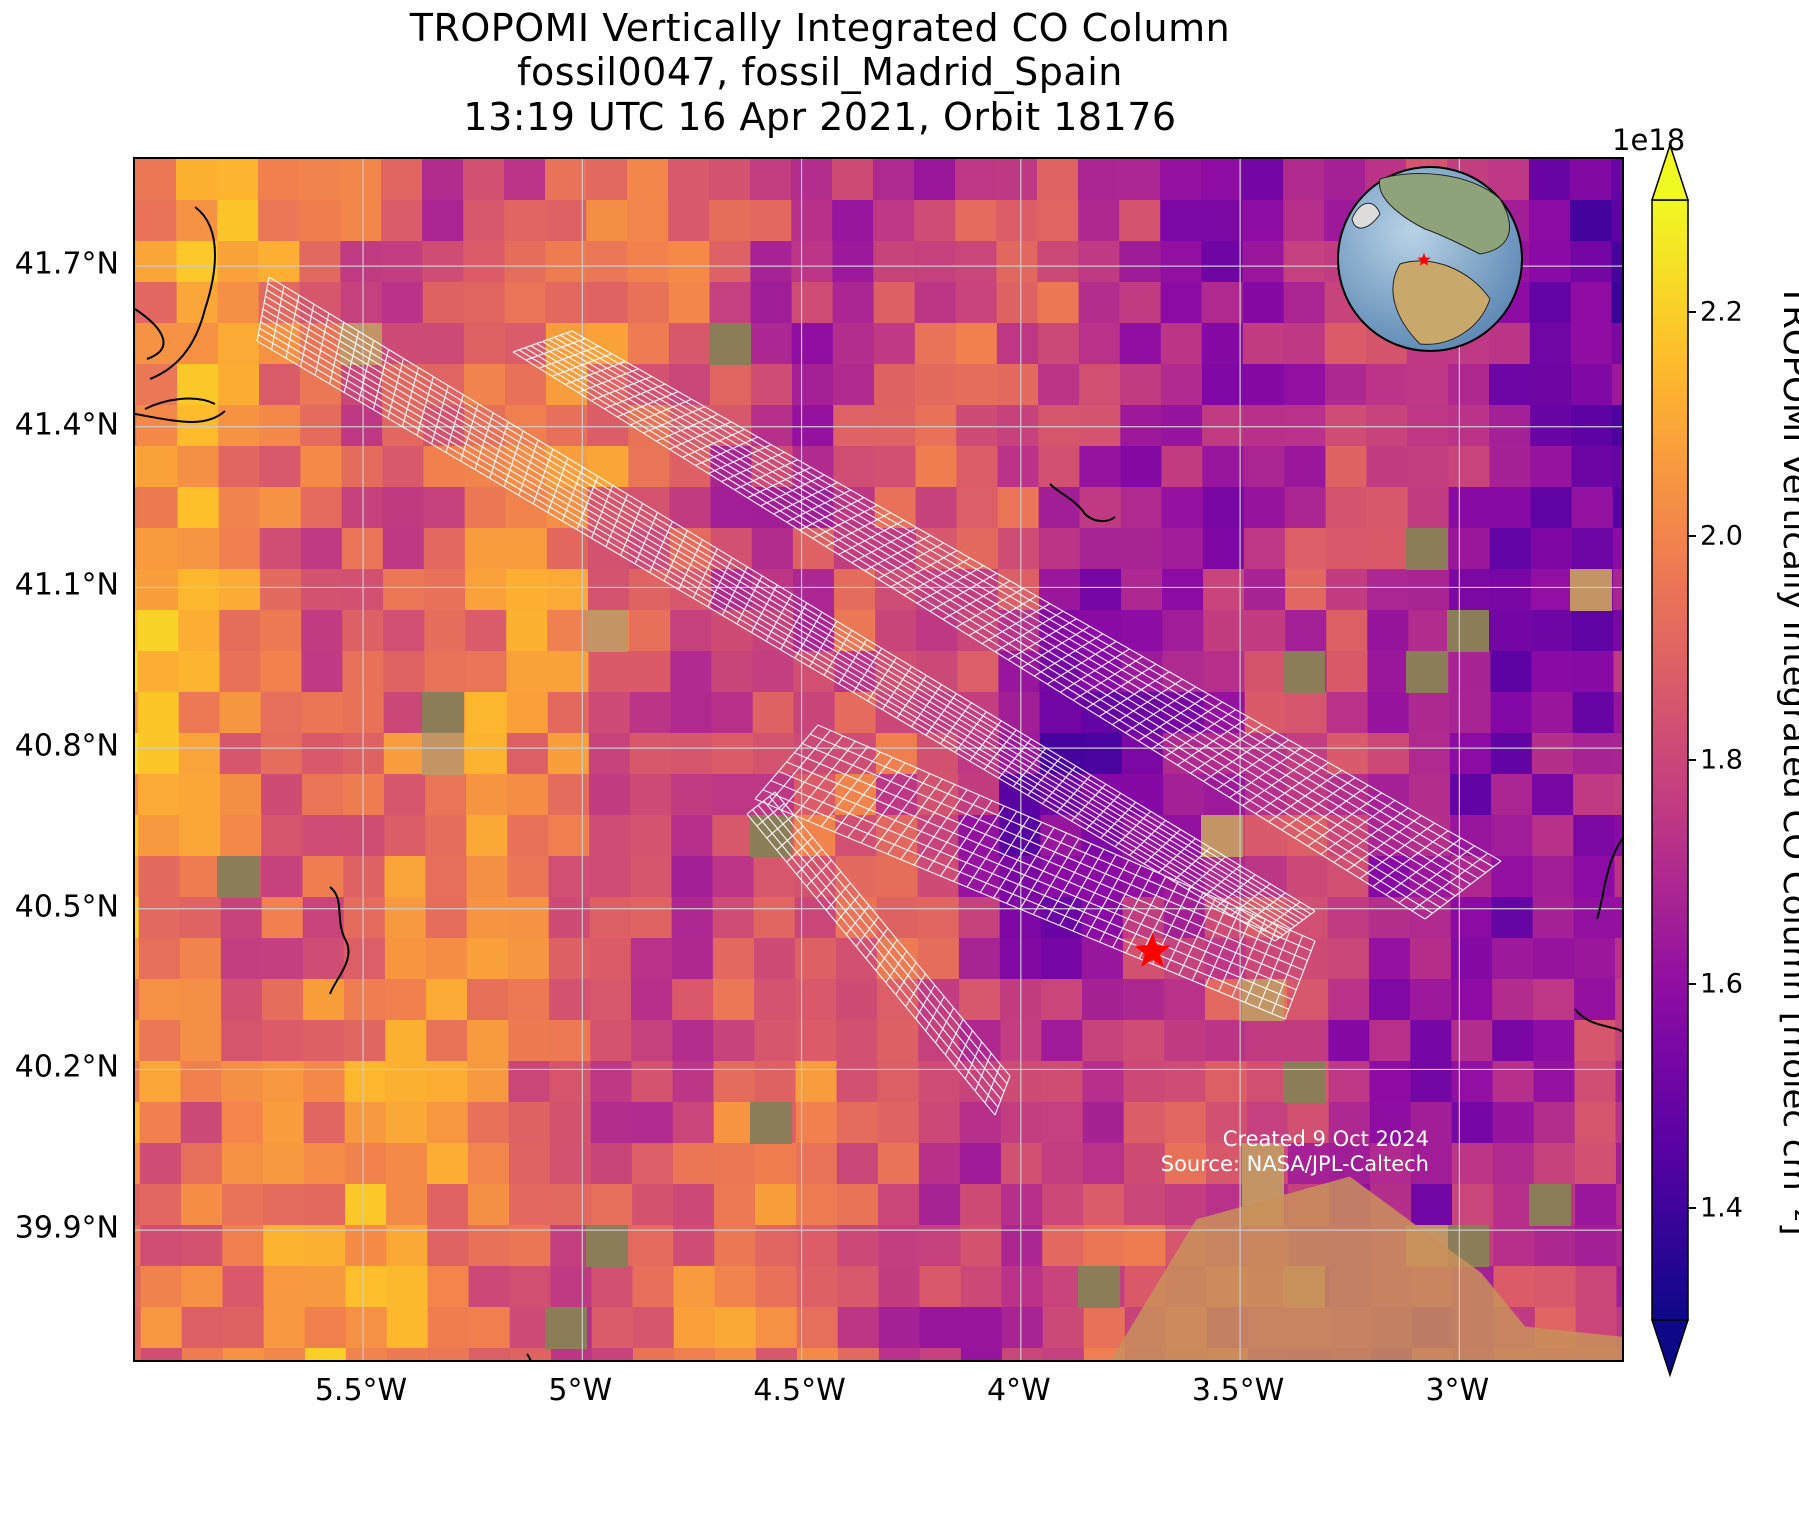 The image size is (1799, 1532). Describe the element at coordinates (66, 907) in the screenshot. I see `latitude-tick-label: 40.5°N` at that location.